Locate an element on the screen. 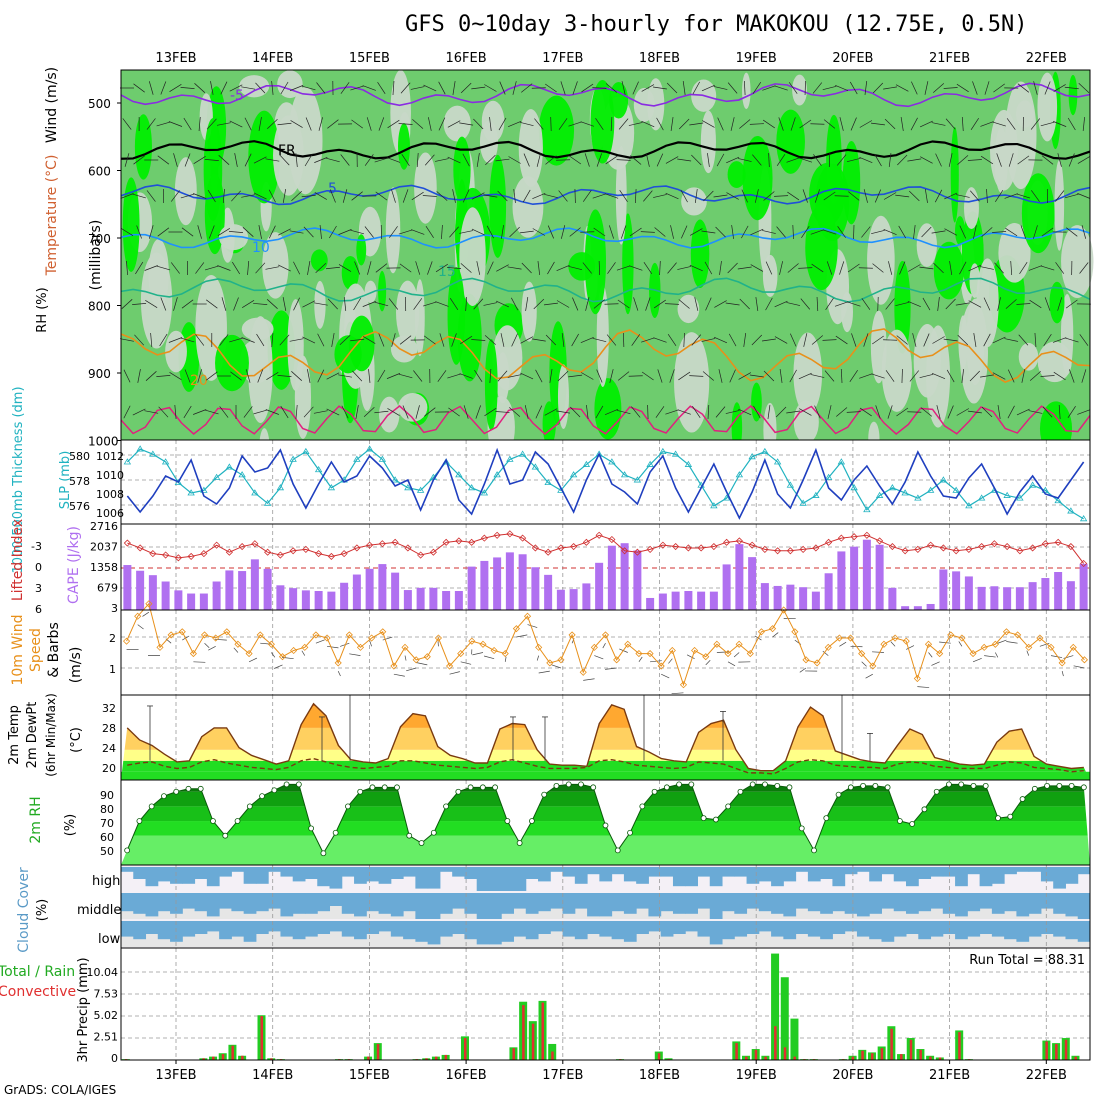 This screenshot has height=1100, width=1100. x-tick-label-bottom: 21FEB is located at coordinates (949, 1075).